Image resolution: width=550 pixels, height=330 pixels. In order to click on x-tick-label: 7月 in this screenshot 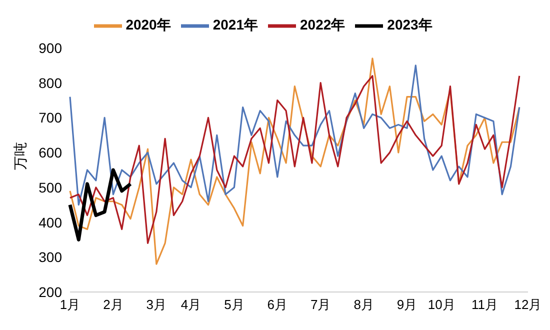, I will do `click(320, 304)`.